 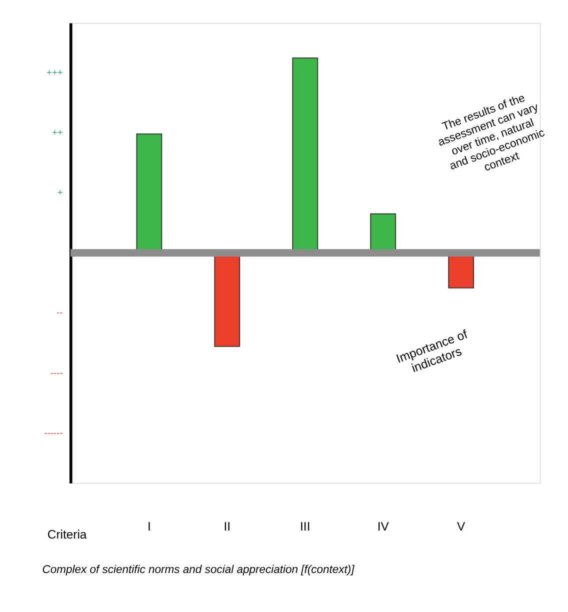 What do you see at coordinates (67, 535) in the screenshot?
I see `x-axis-title: Criteria` at bounding box center [67, 535].